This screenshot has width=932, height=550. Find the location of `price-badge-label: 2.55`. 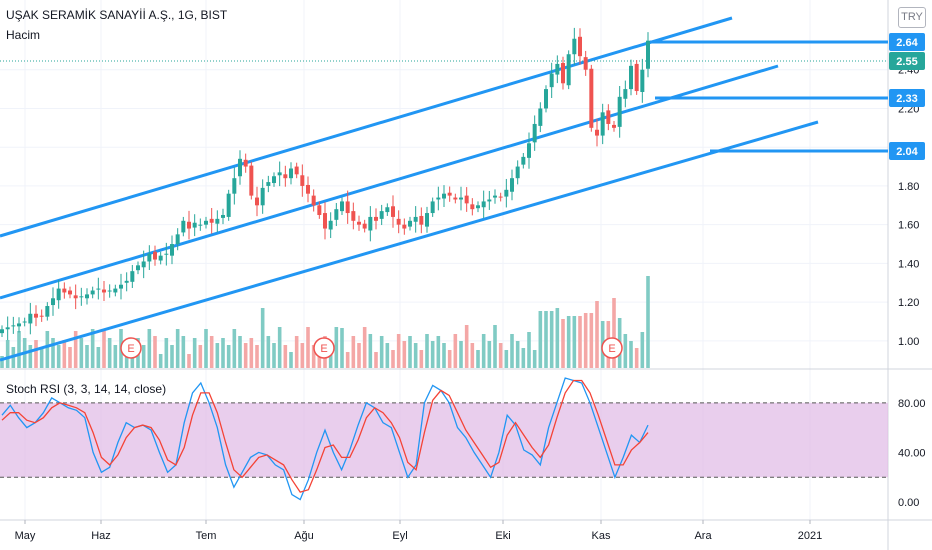

price-badge-label: 2.55 is located at coordinates (906, 62).